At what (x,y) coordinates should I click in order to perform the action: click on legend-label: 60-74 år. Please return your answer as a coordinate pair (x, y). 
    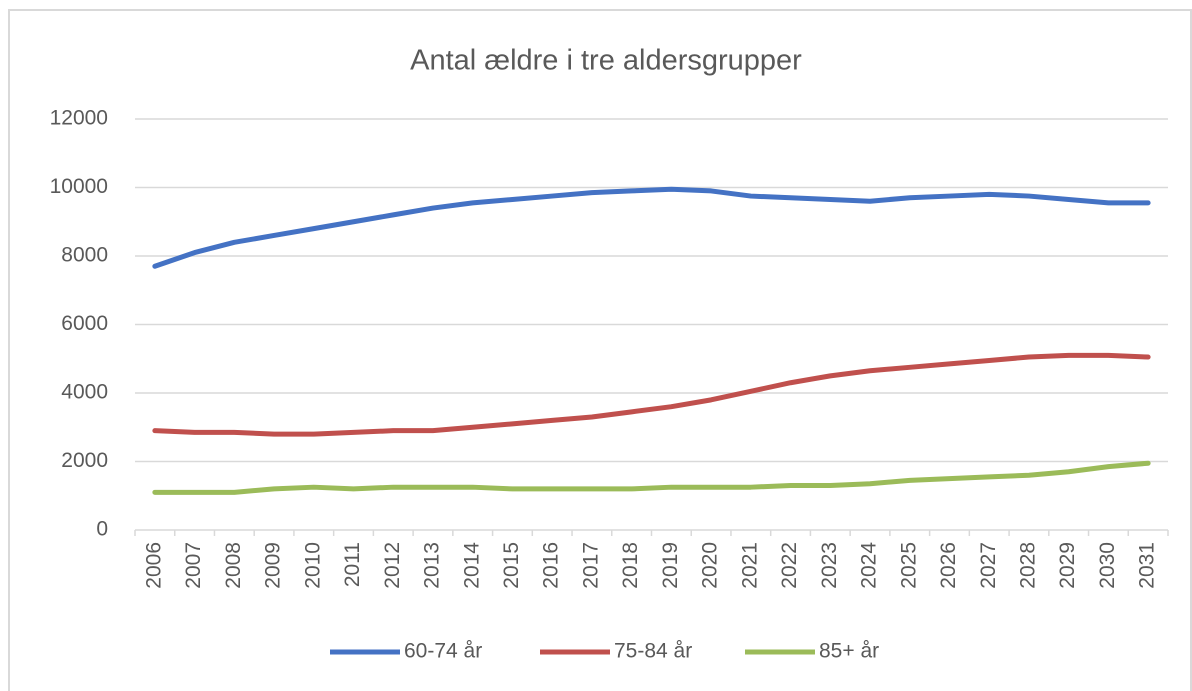
    Looking at the image, I should click on (443, 651).